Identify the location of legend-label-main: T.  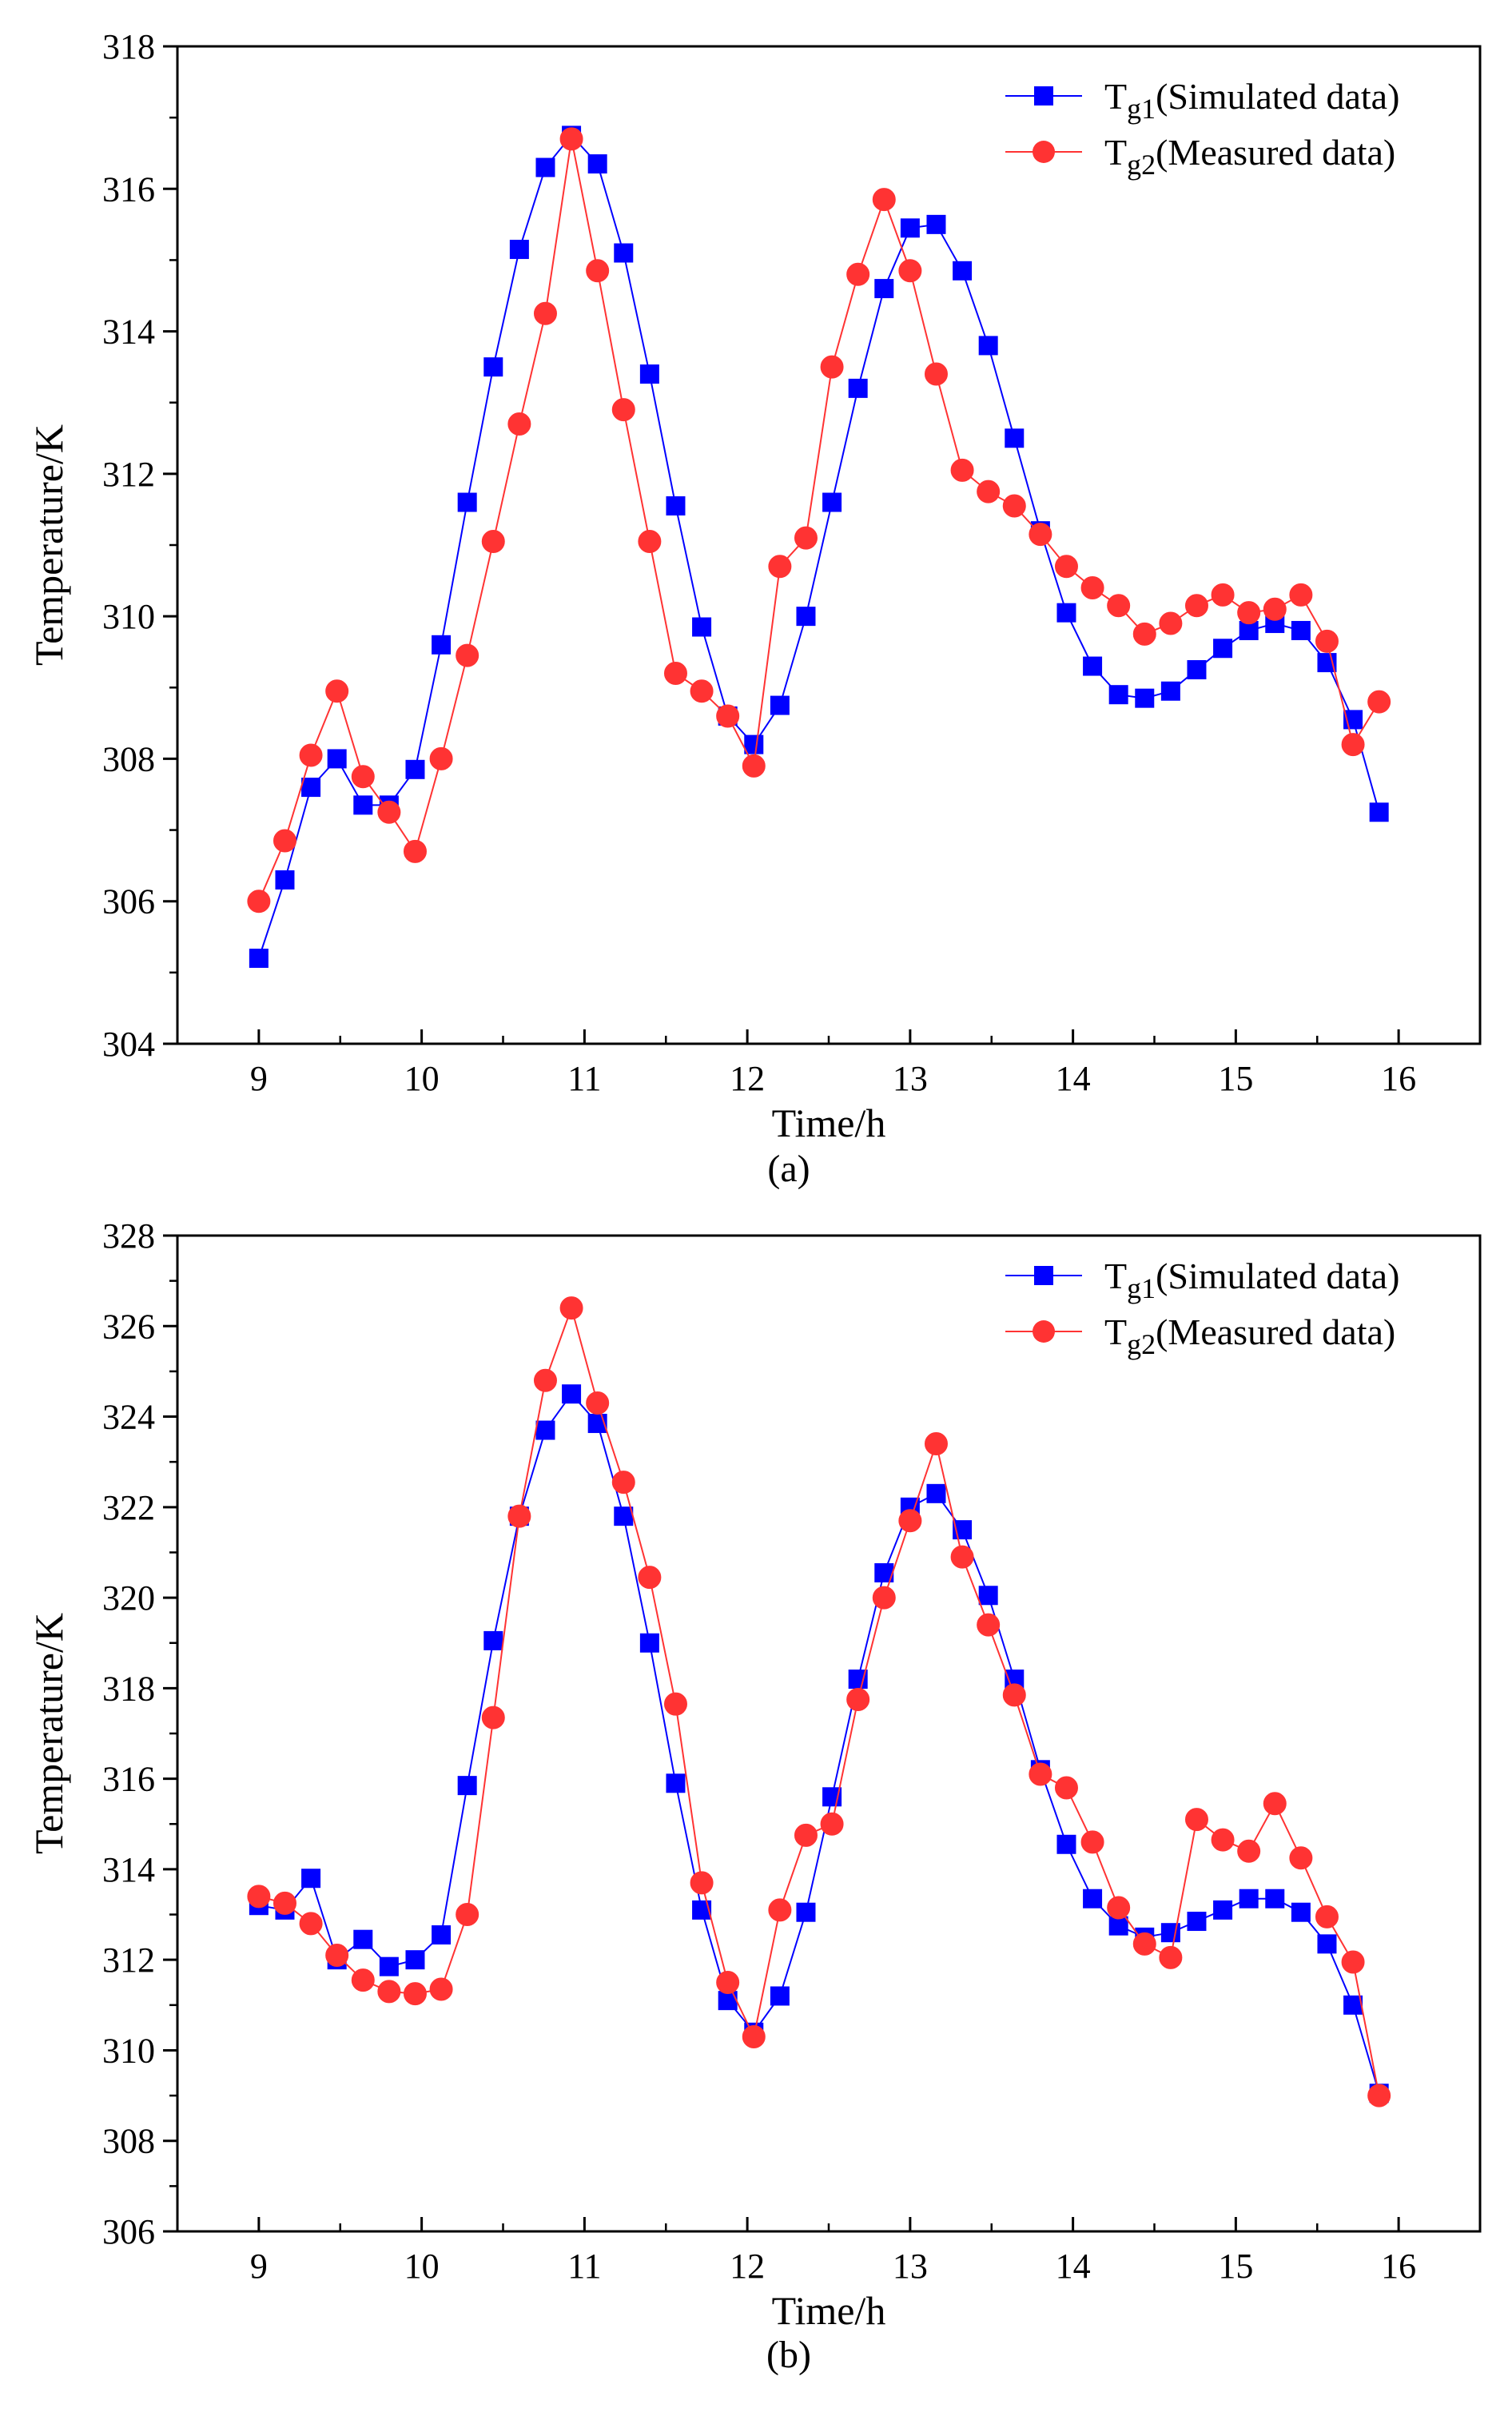
(1115, 96).